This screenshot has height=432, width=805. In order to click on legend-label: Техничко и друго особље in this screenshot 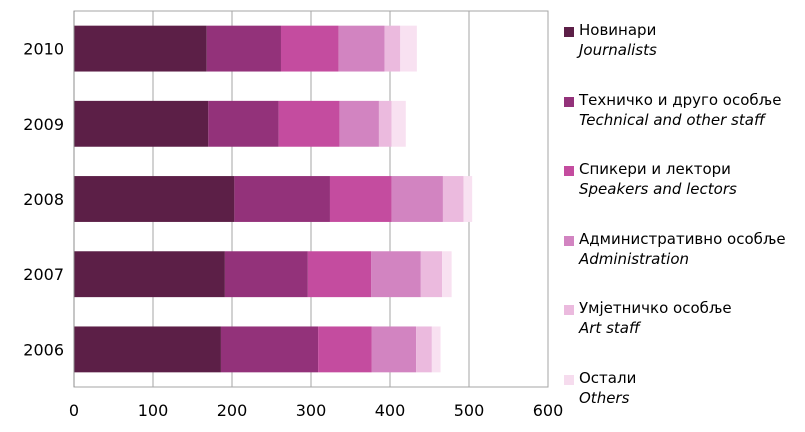, I will do `click(680, 99)`.